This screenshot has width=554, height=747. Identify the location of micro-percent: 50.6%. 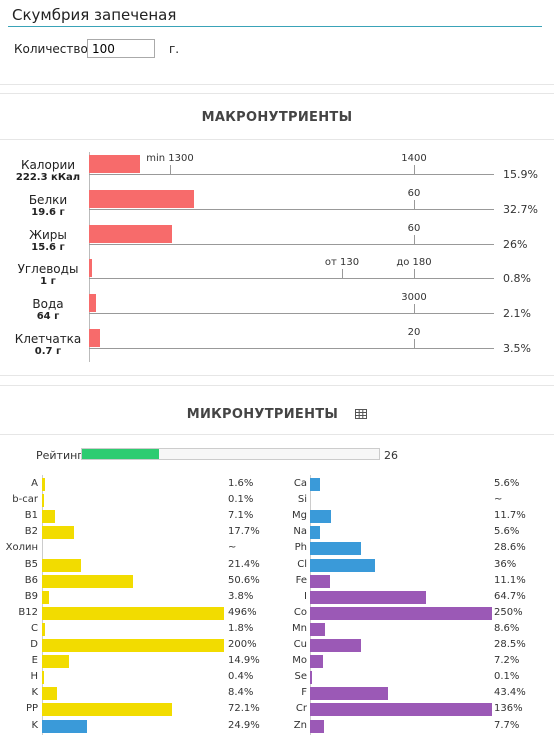
(244, 580).